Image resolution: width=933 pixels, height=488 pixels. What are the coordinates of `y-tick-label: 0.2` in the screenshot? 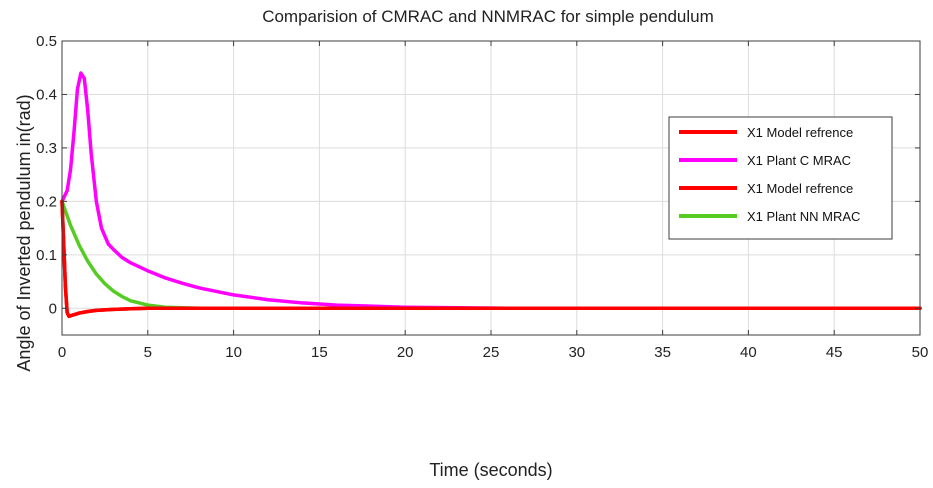 It's located at (46, 201).